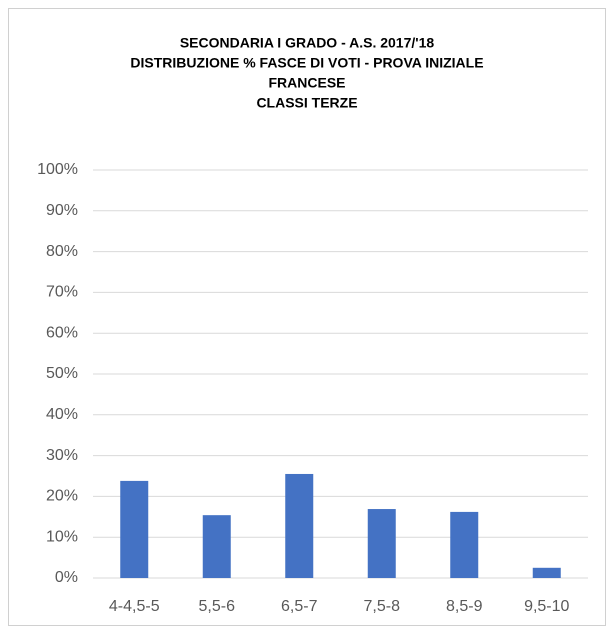 This screenshot has height=633, width=614. Describe the element at coordinates (134, 606) in the screenshot. I see `x-tick-label: 4-4,5-5` at that location.